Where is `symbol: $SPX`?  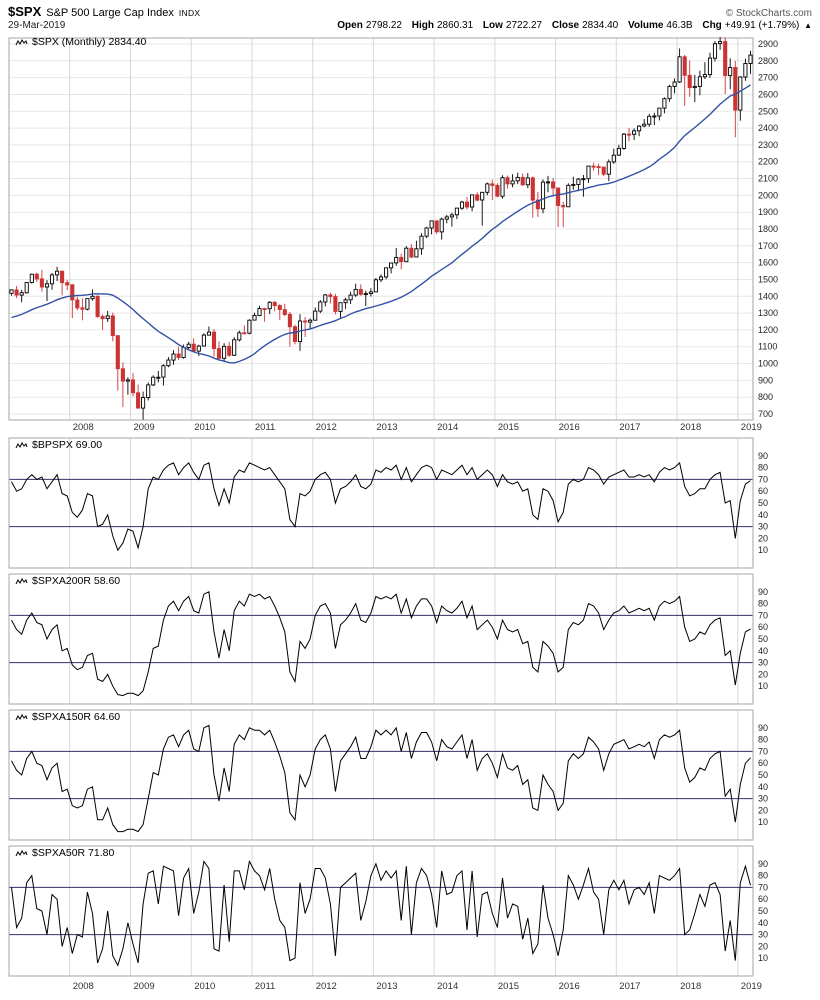 symbol: $SPX is located at coordinates (25, 11).